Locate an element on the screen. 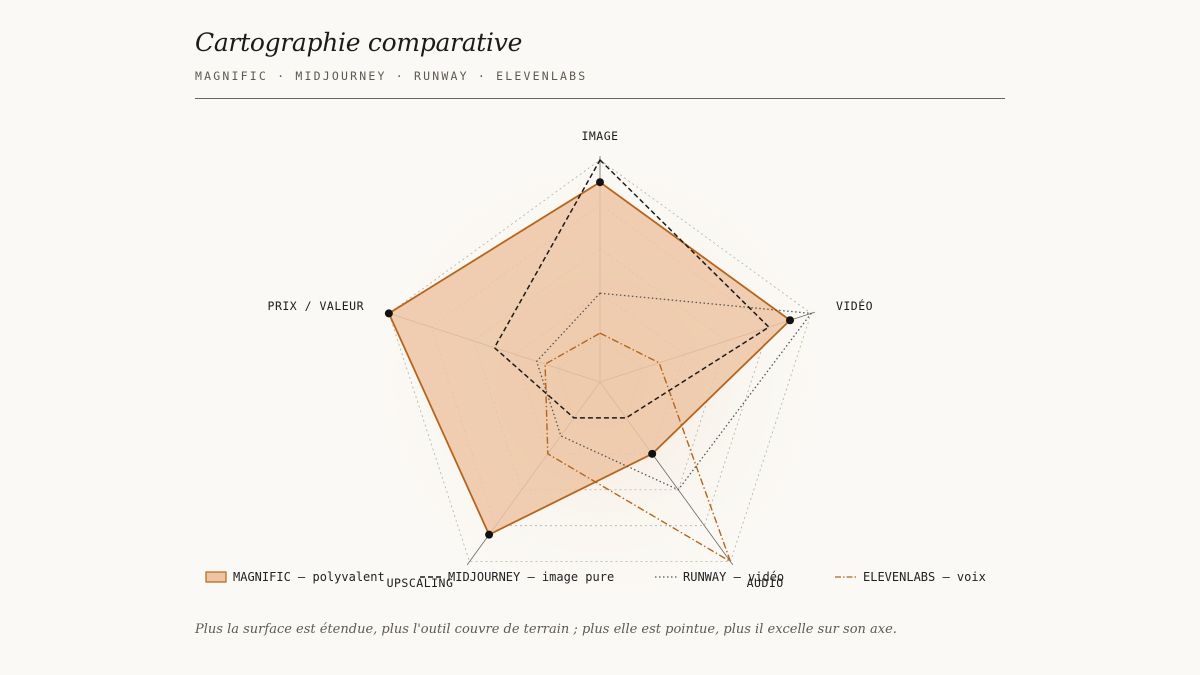 The height and width of the screenshot is (675, 1200). legend-swatch-runway is located at coordinates (666, 577).